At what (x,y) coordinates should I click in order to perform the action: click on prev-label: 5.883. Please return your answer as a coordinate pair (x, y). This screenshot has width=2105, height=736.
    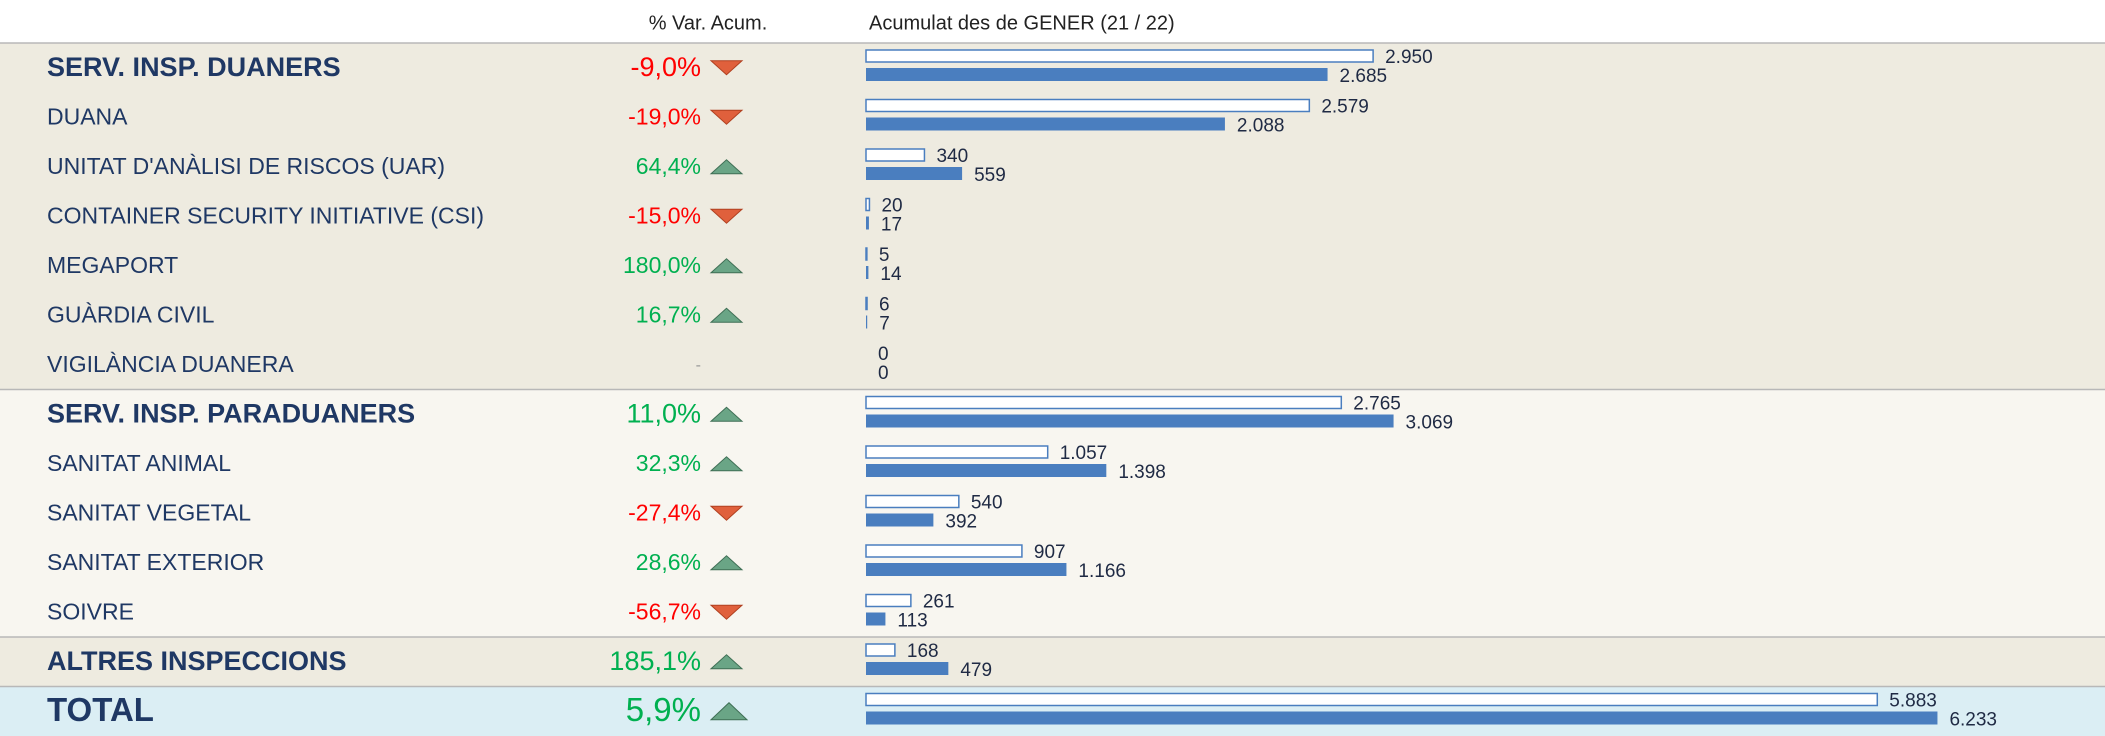
    Looking at the image, I should click on (1913, 701).